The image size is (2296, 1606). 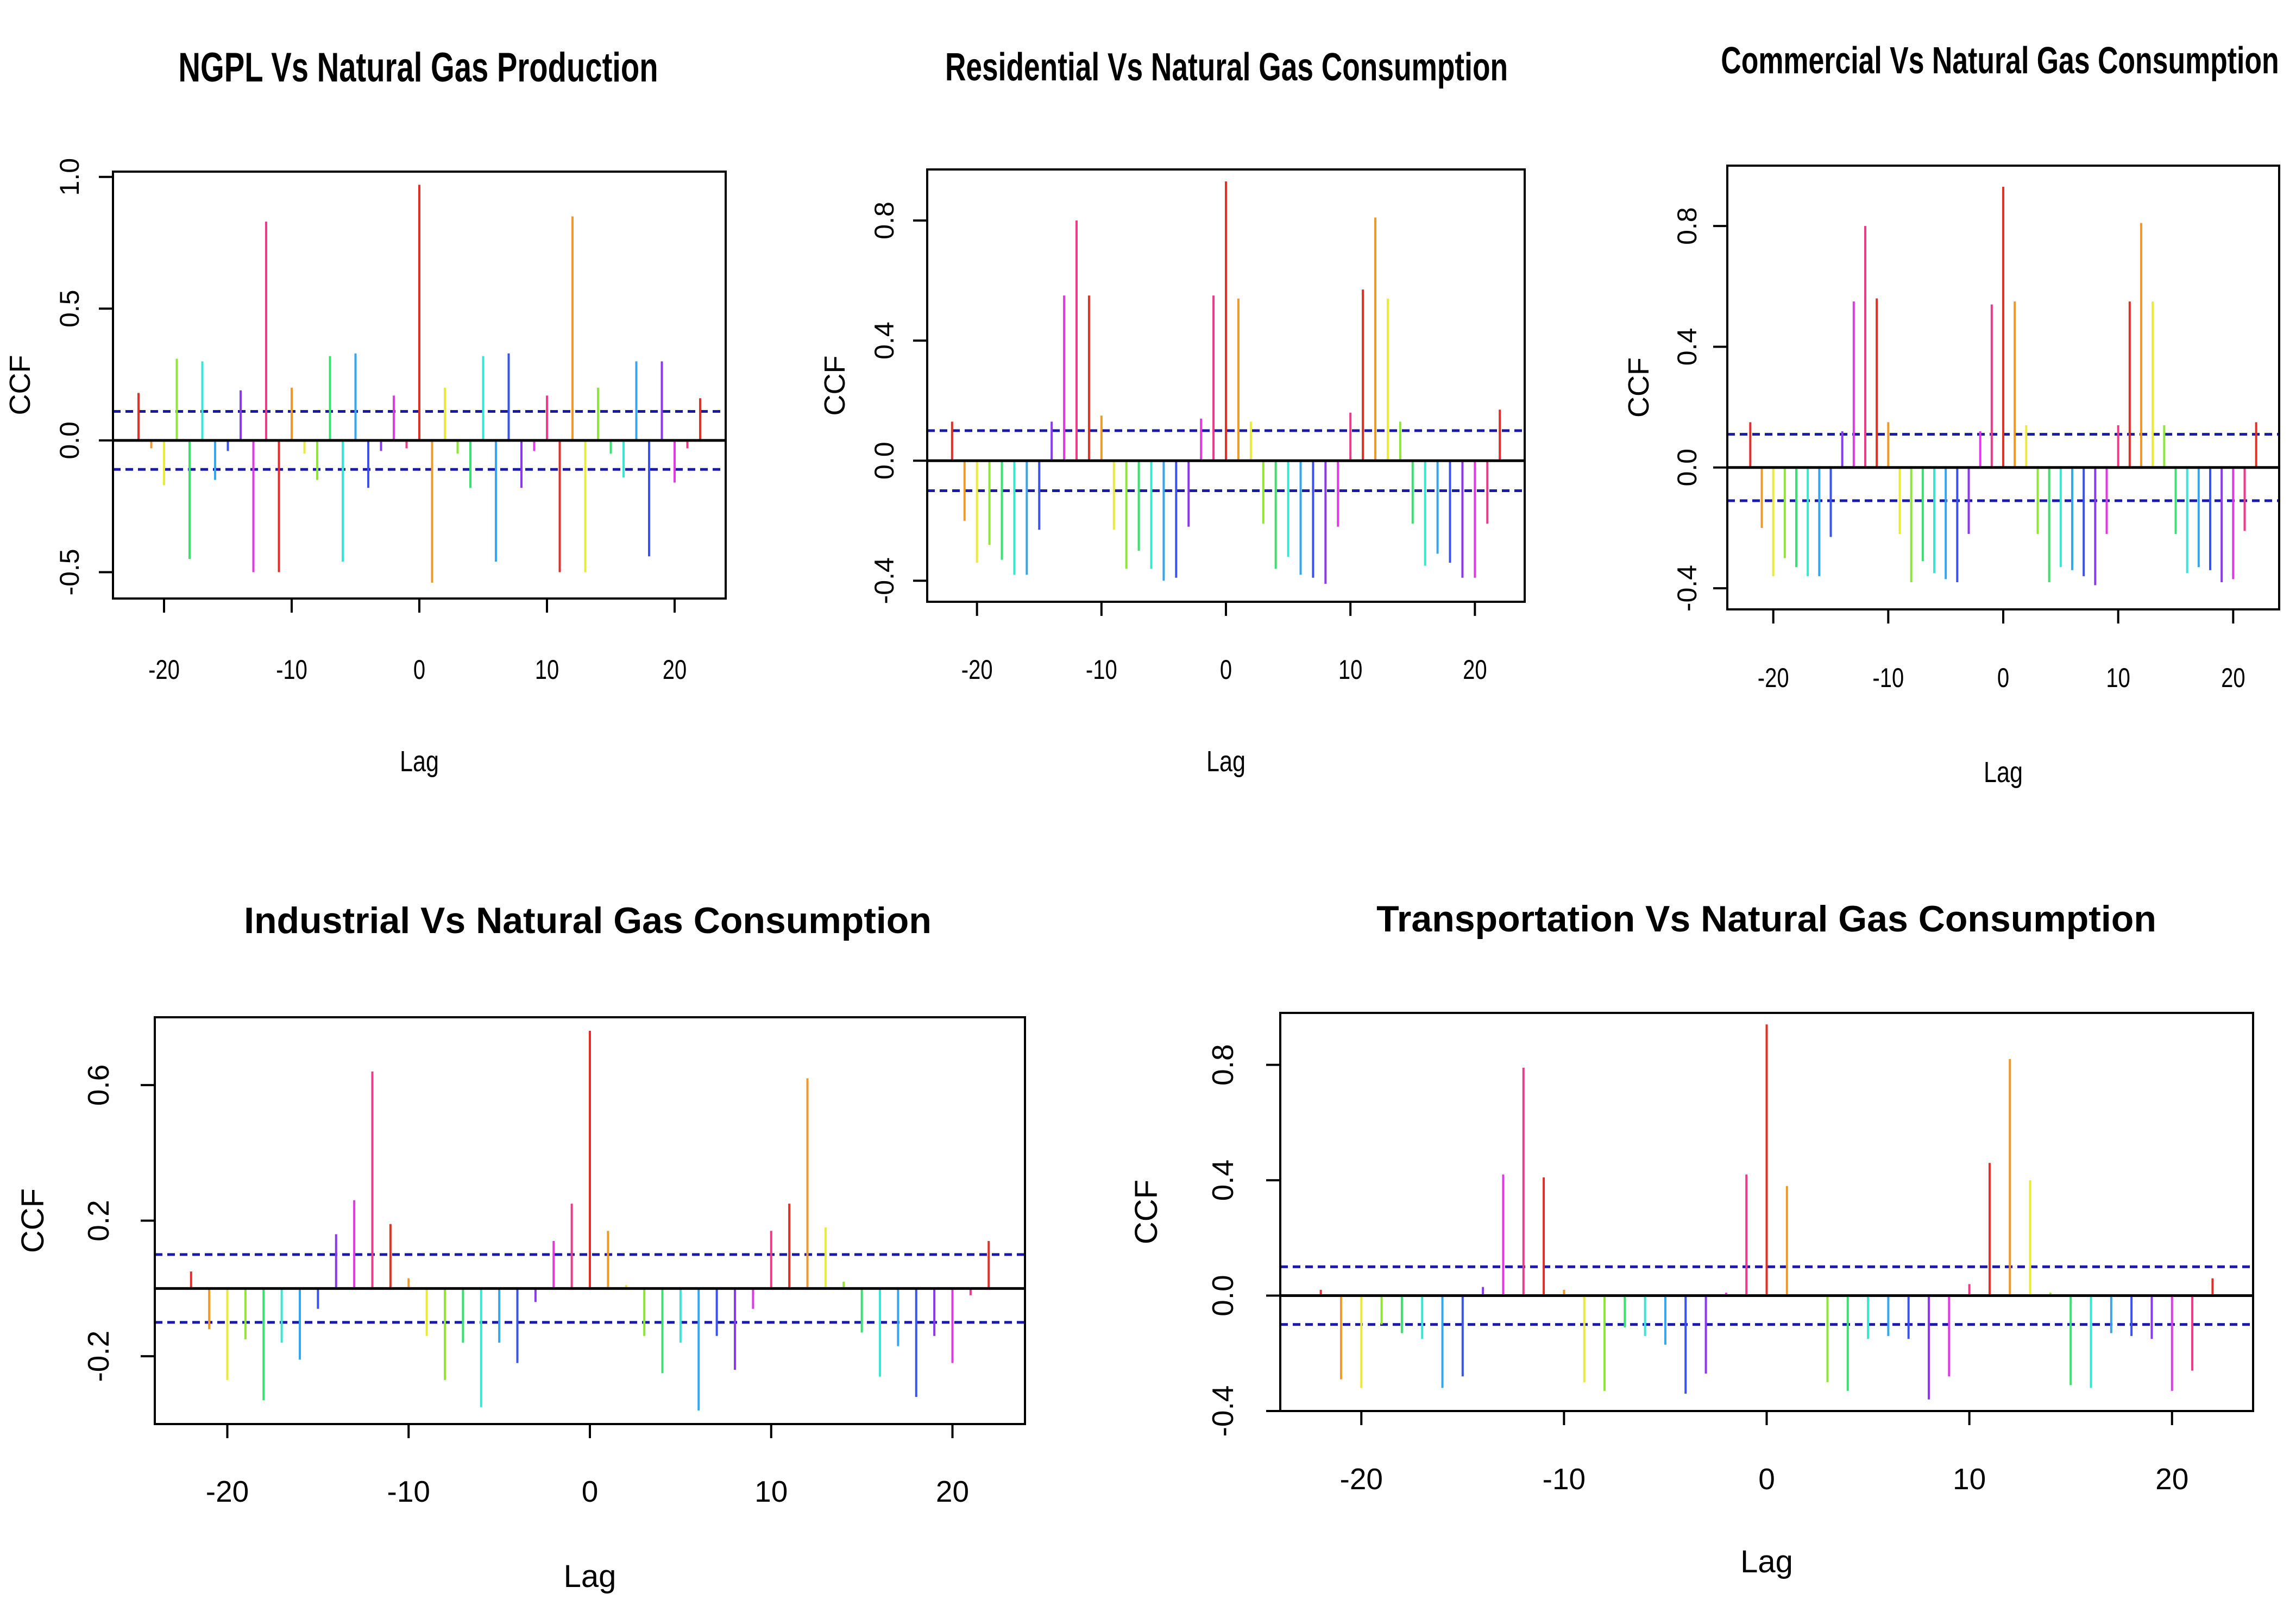 What do you see at coordinates (98, 1220) in the screenshot?
I see `y-tick-label: 0.2` at bounding box center [98, 1220].